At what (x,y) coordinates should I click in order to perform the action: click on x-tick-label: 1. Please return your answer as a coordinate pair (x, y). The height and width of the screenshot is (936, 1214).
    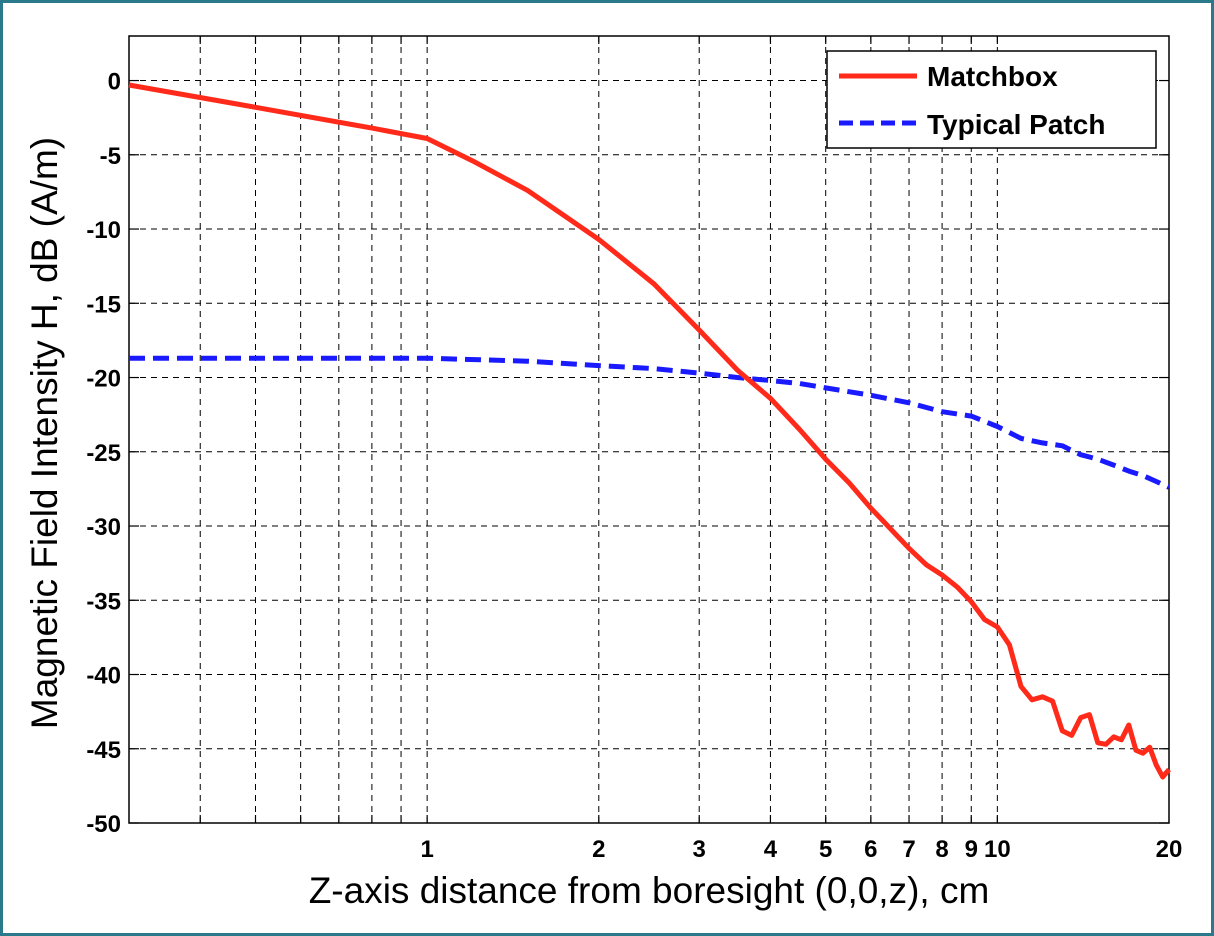
    Looking at the image, I should click on (426, 849).